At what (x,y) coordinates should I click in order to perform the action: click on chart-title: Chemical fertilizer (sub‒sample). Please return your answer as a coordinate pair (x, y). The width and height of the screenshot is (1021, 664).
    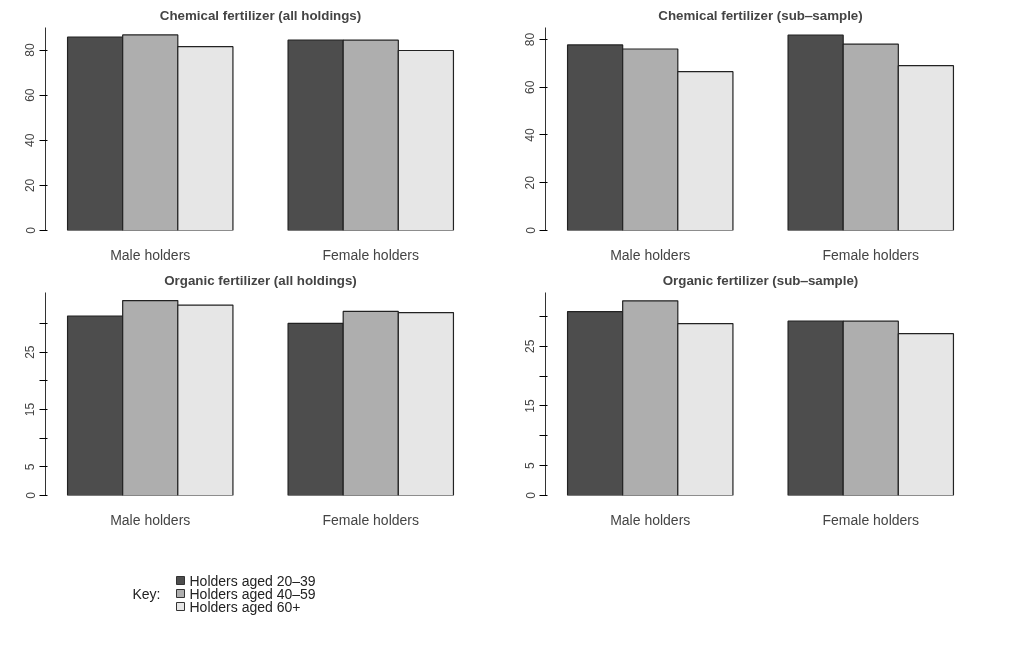
    Looking at the image, I should click on (760, 15).